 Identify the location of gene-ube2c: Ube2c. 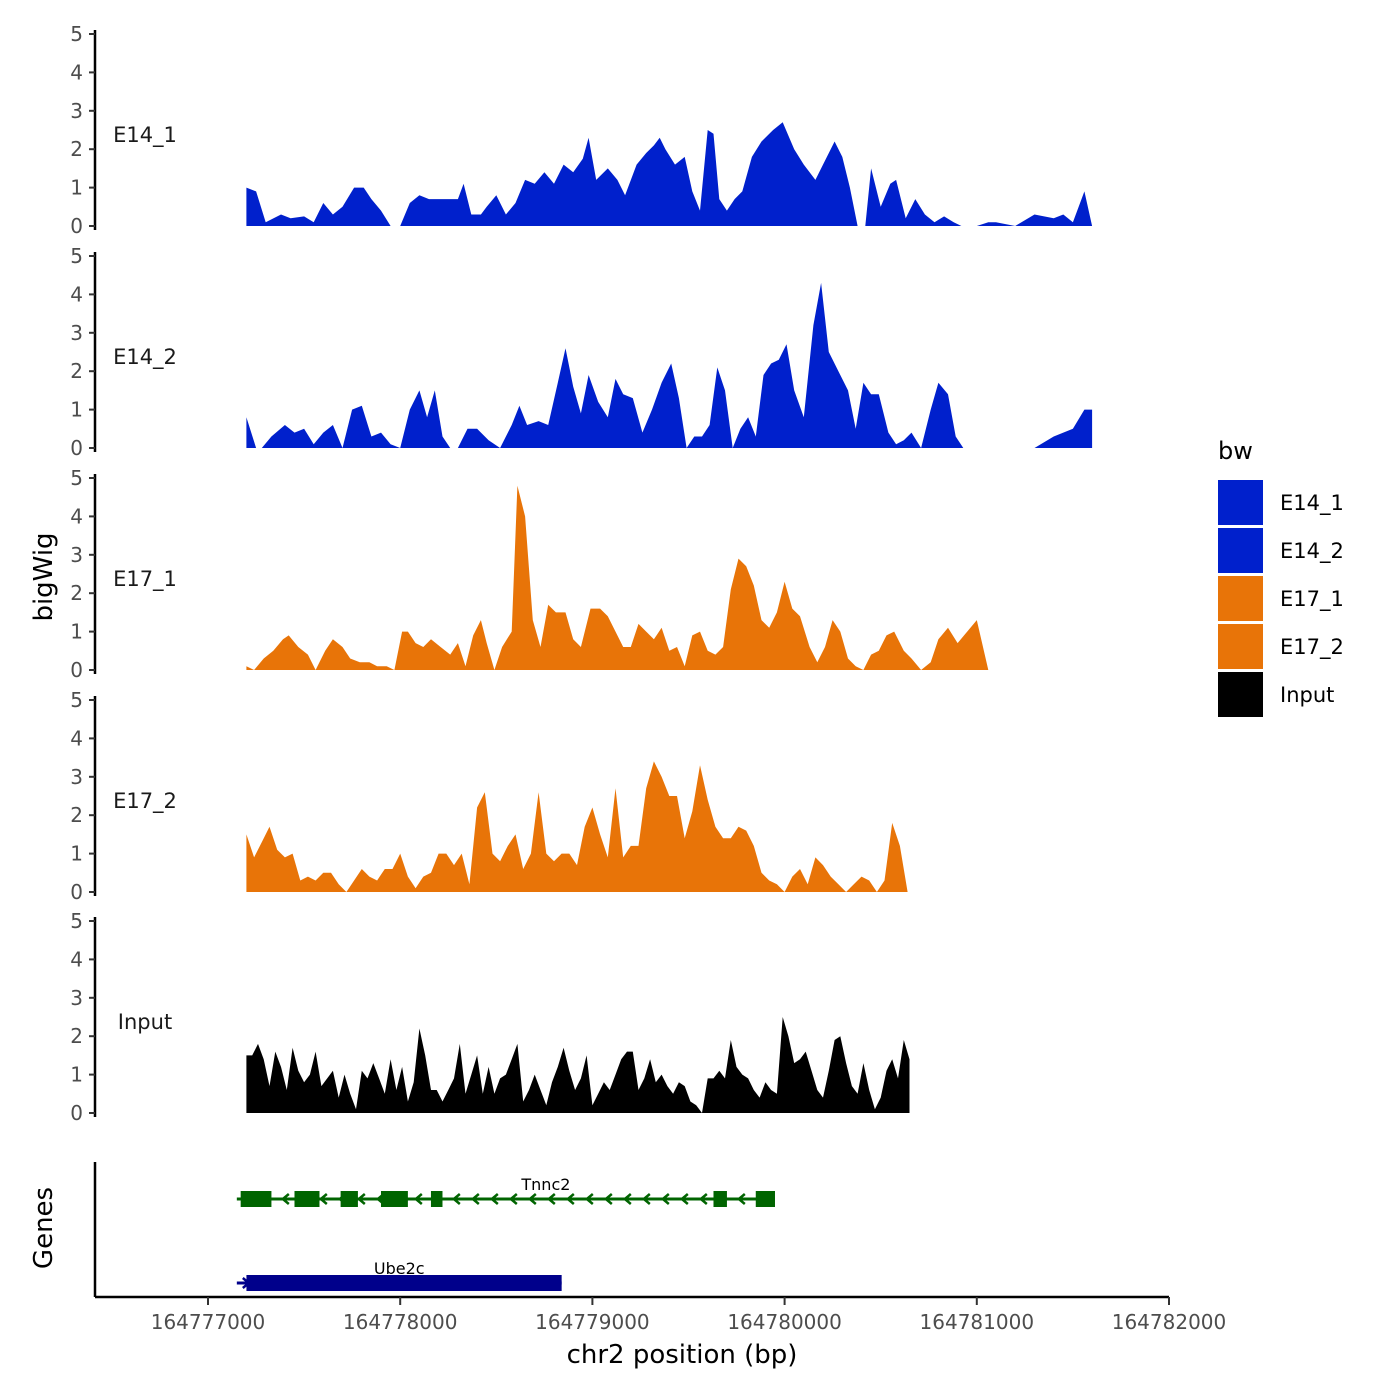
(399, 1275).